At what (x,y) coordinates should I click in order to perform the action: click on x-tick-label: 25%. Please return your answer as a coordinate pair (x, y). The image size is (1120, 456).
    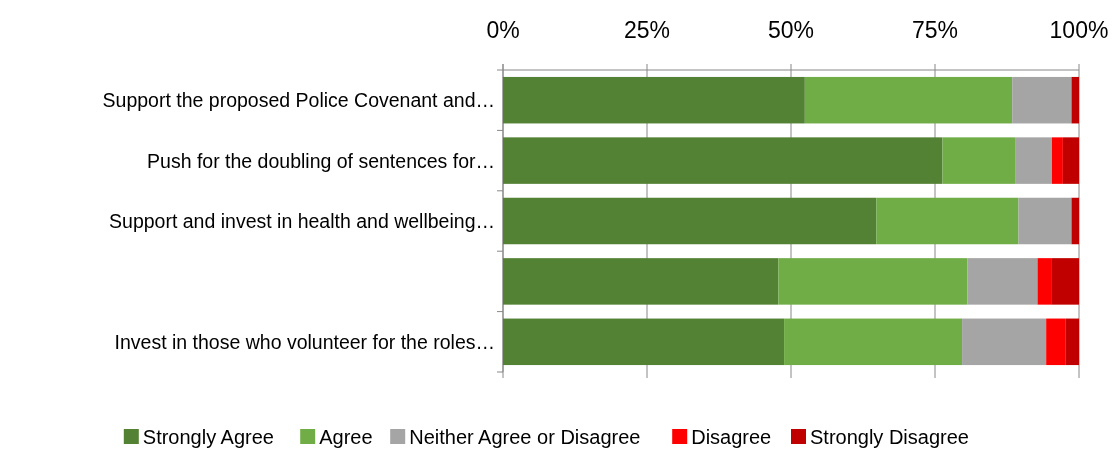
    Looking at the image, I should click on (647, 30).